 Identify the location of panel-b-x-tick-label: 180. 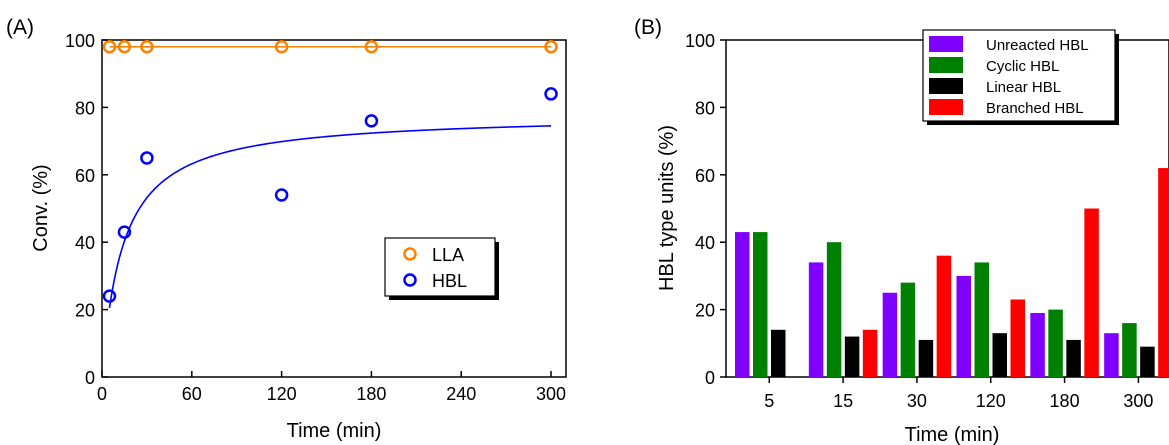
(1065, 401).